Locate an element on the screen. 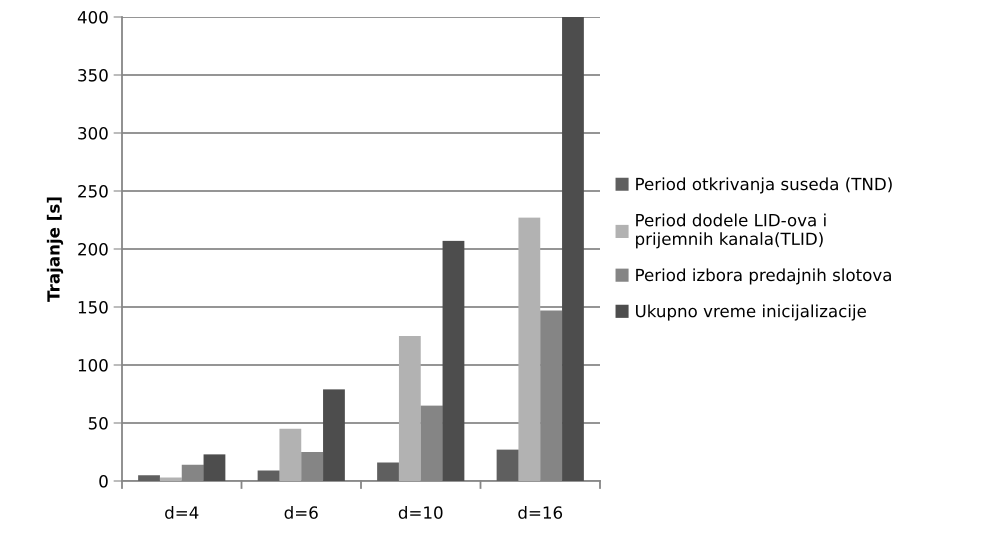 The height and width of the screenshot is (533, 996). y-tick-label: 150 is located at coordinates (93, 307).